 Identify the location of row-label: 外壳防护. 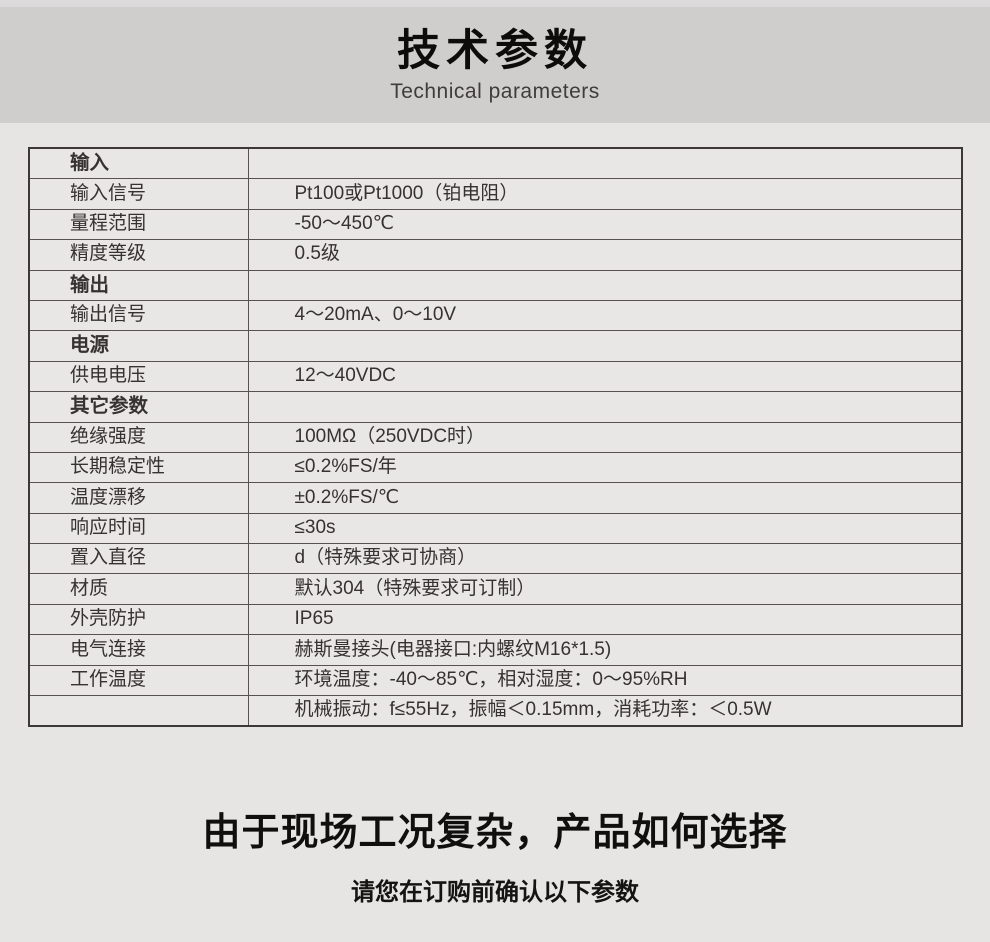
(139, 620).